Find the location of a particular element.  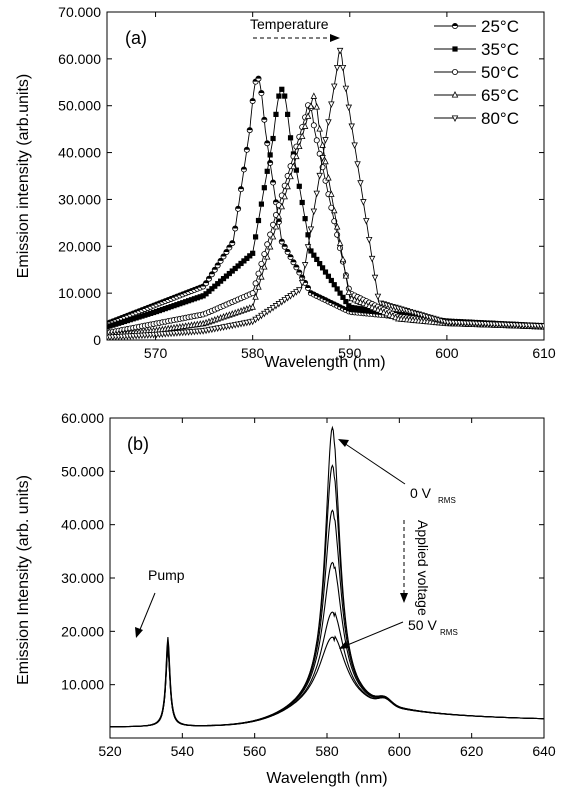

plot-b-xtick-label: 620 is located at coordinates (472, 751).